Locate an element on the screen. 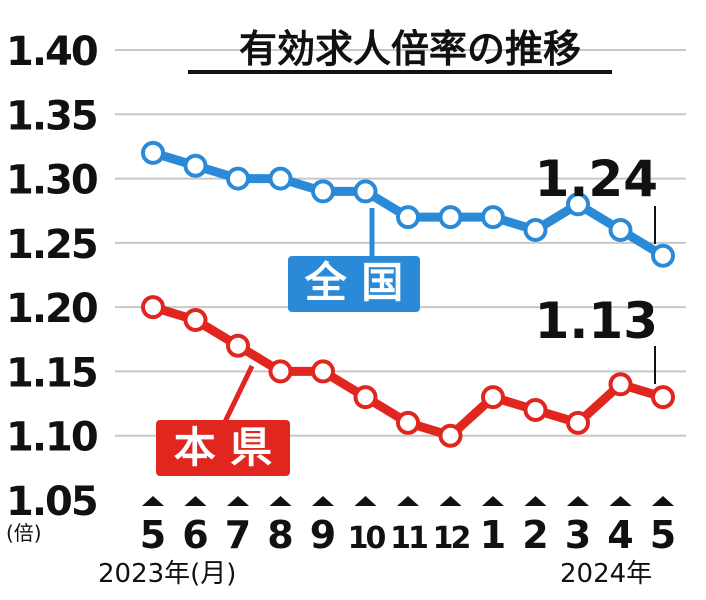 This screenshot has width=706, height=600. x-tick-label: 3 is located at coordinates (578, 535).